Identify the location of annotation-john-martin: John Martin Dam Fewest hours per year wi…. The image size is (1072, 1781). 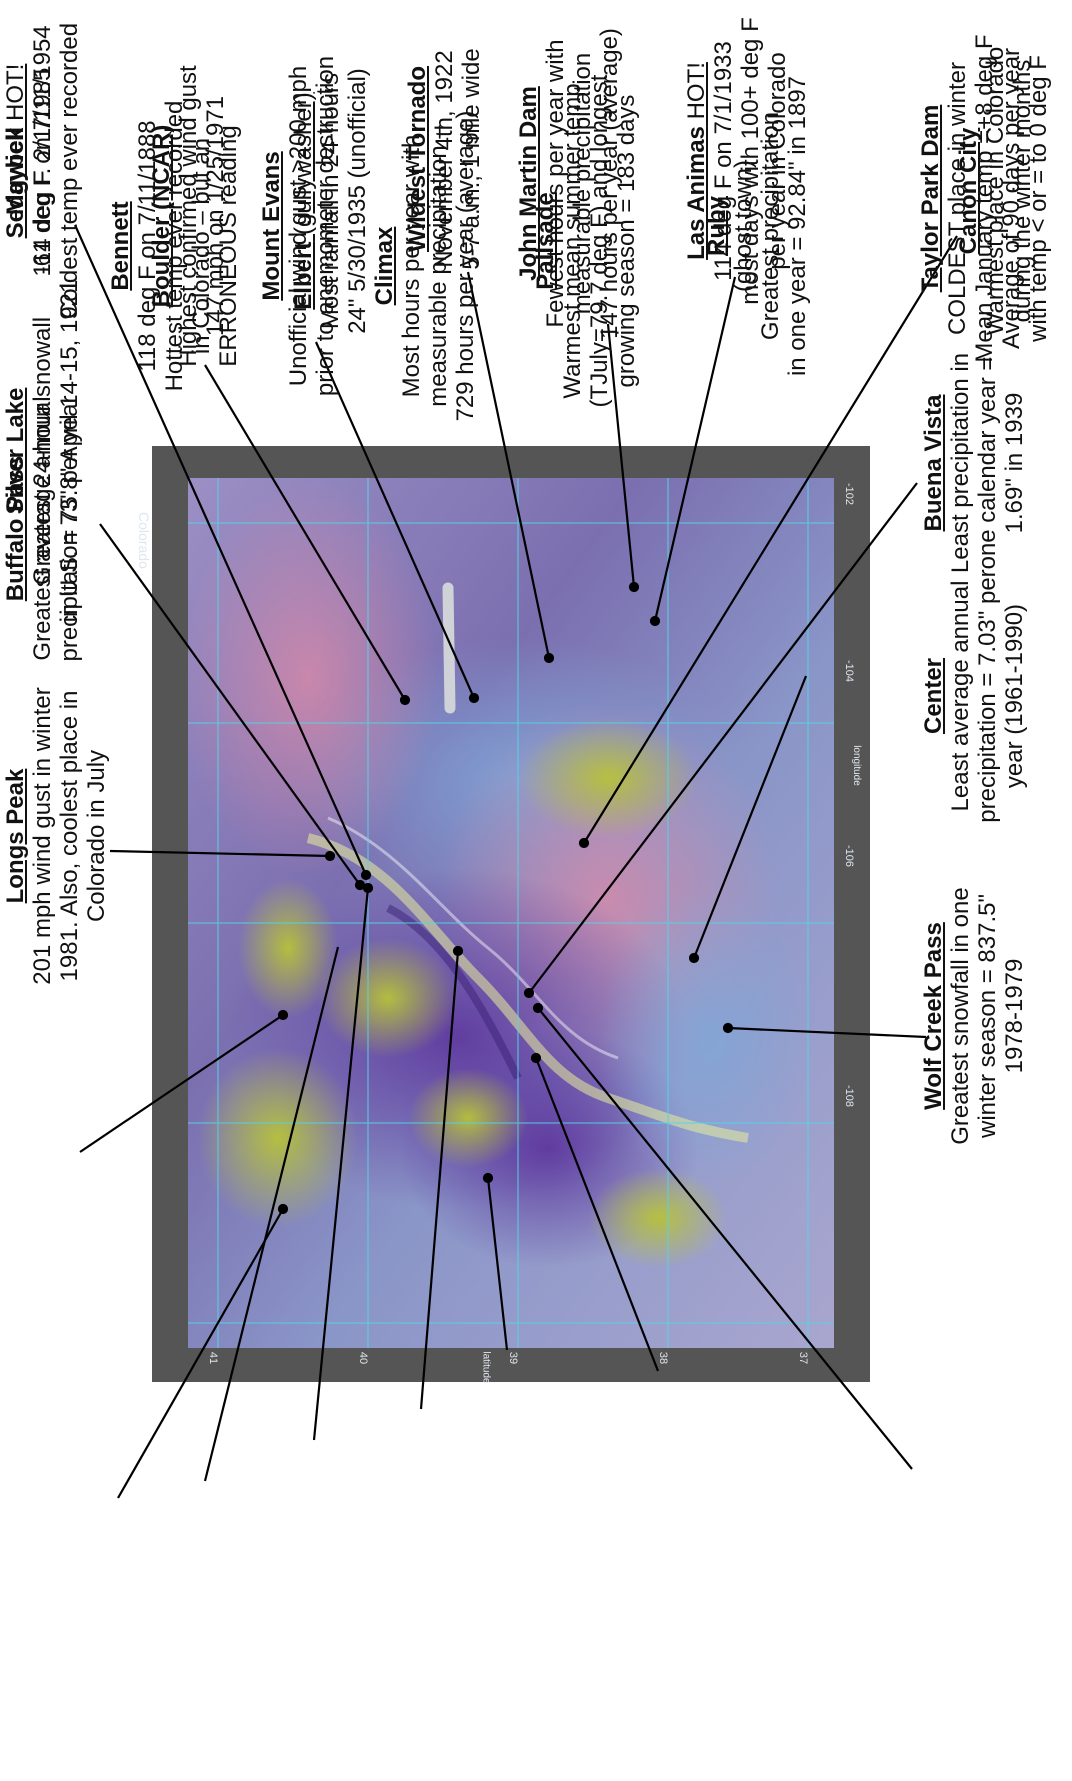
(569, 183).